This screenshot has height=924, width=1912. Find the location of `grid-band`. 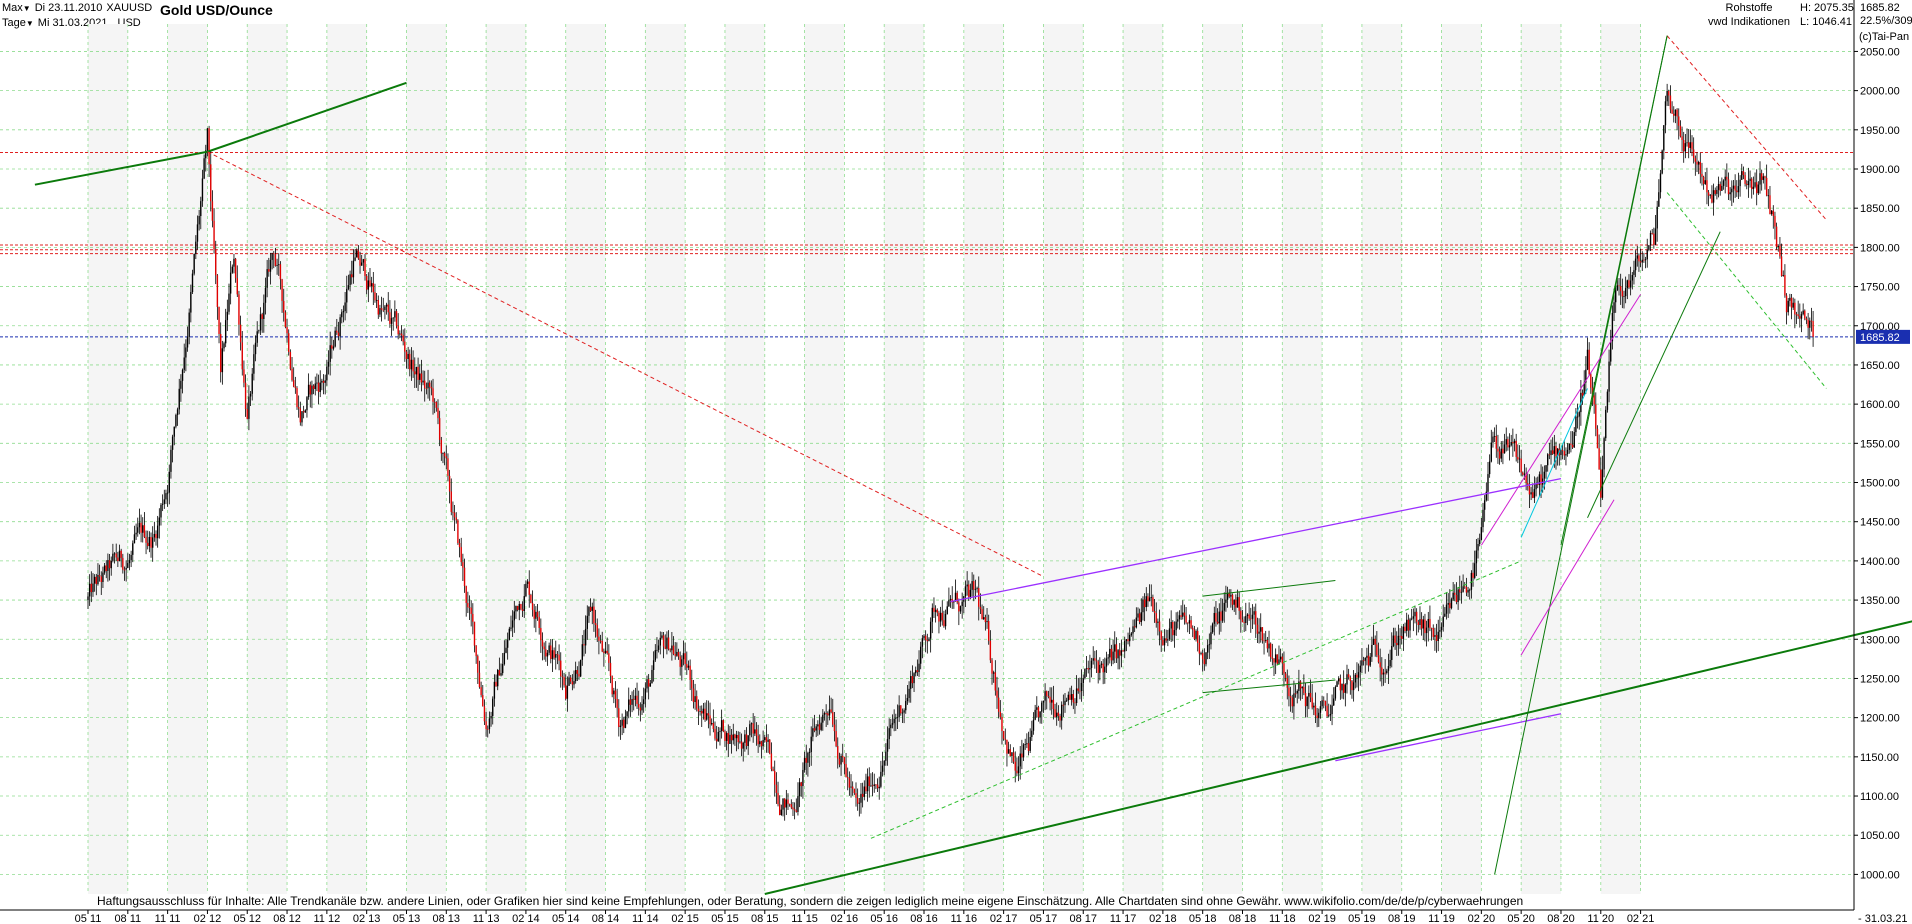

grid-band is located at coordinates (1620, 459).